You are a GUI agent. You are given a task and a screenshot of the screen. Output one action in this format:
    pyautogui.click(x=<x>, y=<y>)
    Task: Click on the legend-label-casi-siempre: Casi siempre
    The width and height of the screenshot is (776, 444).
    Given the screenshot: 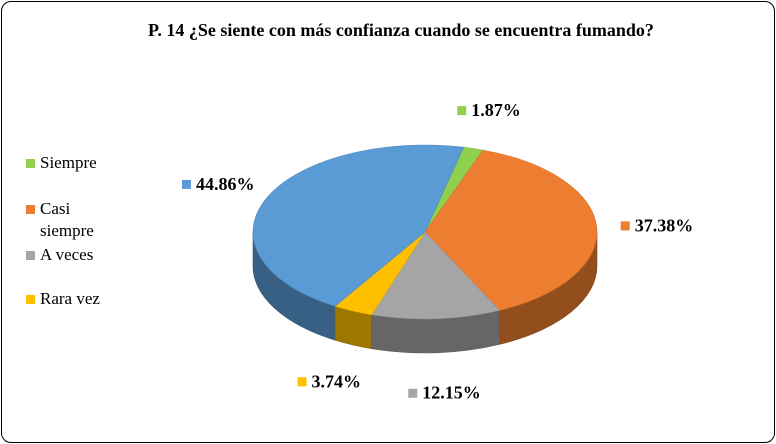 What is the action you would take?
    pyautogui.click(x=67, y=219)
    